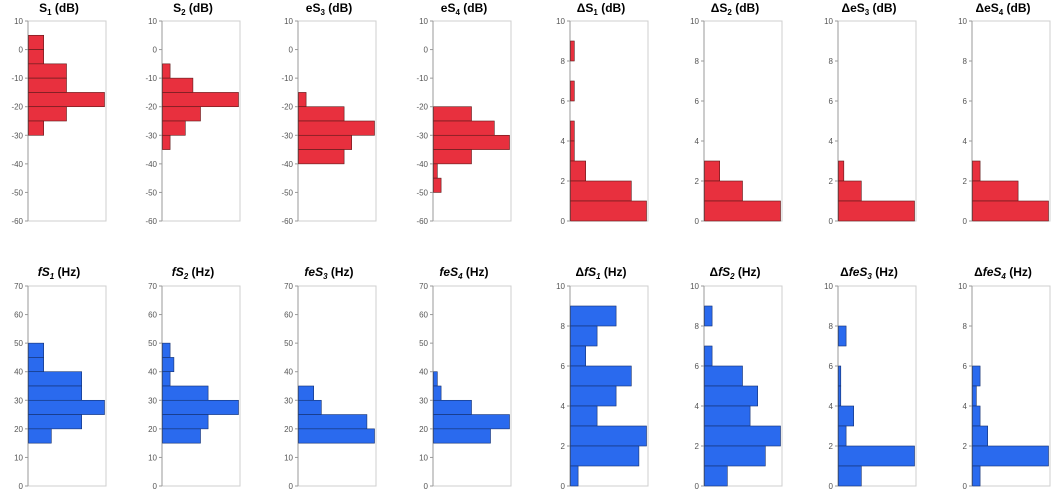 The height and width of the screenshot is (492, 1056). What do you see at coordinates (1002, 9) in the screenshot?
I see `panel-title: ΔeS4 (dB)` at bounding box center [1002, 9].